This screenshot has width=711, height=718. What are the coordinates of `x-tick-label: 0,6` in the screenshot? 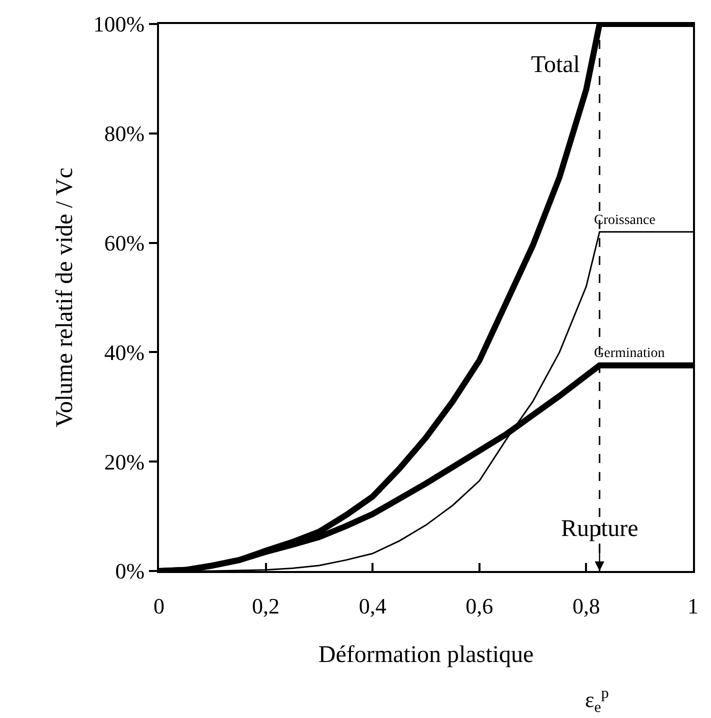 It's located at (480, 605).